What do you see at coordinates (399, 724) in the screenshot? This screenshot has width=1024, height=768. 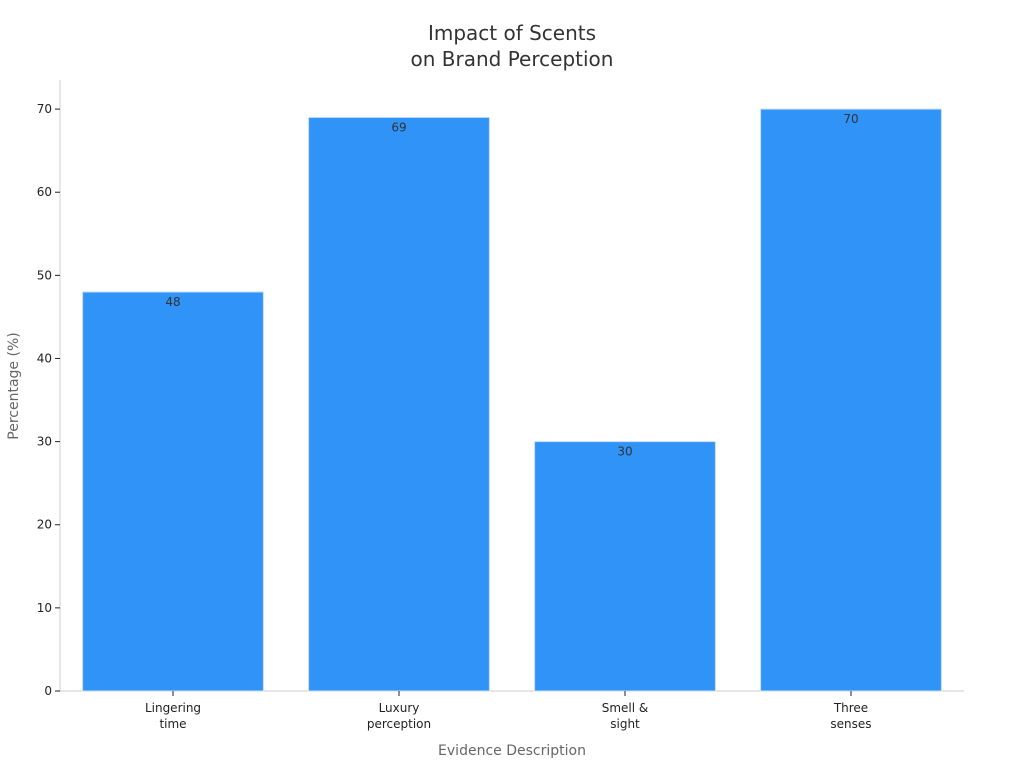 I see `x-tick-label: perception` at bounding box center [399, 724].